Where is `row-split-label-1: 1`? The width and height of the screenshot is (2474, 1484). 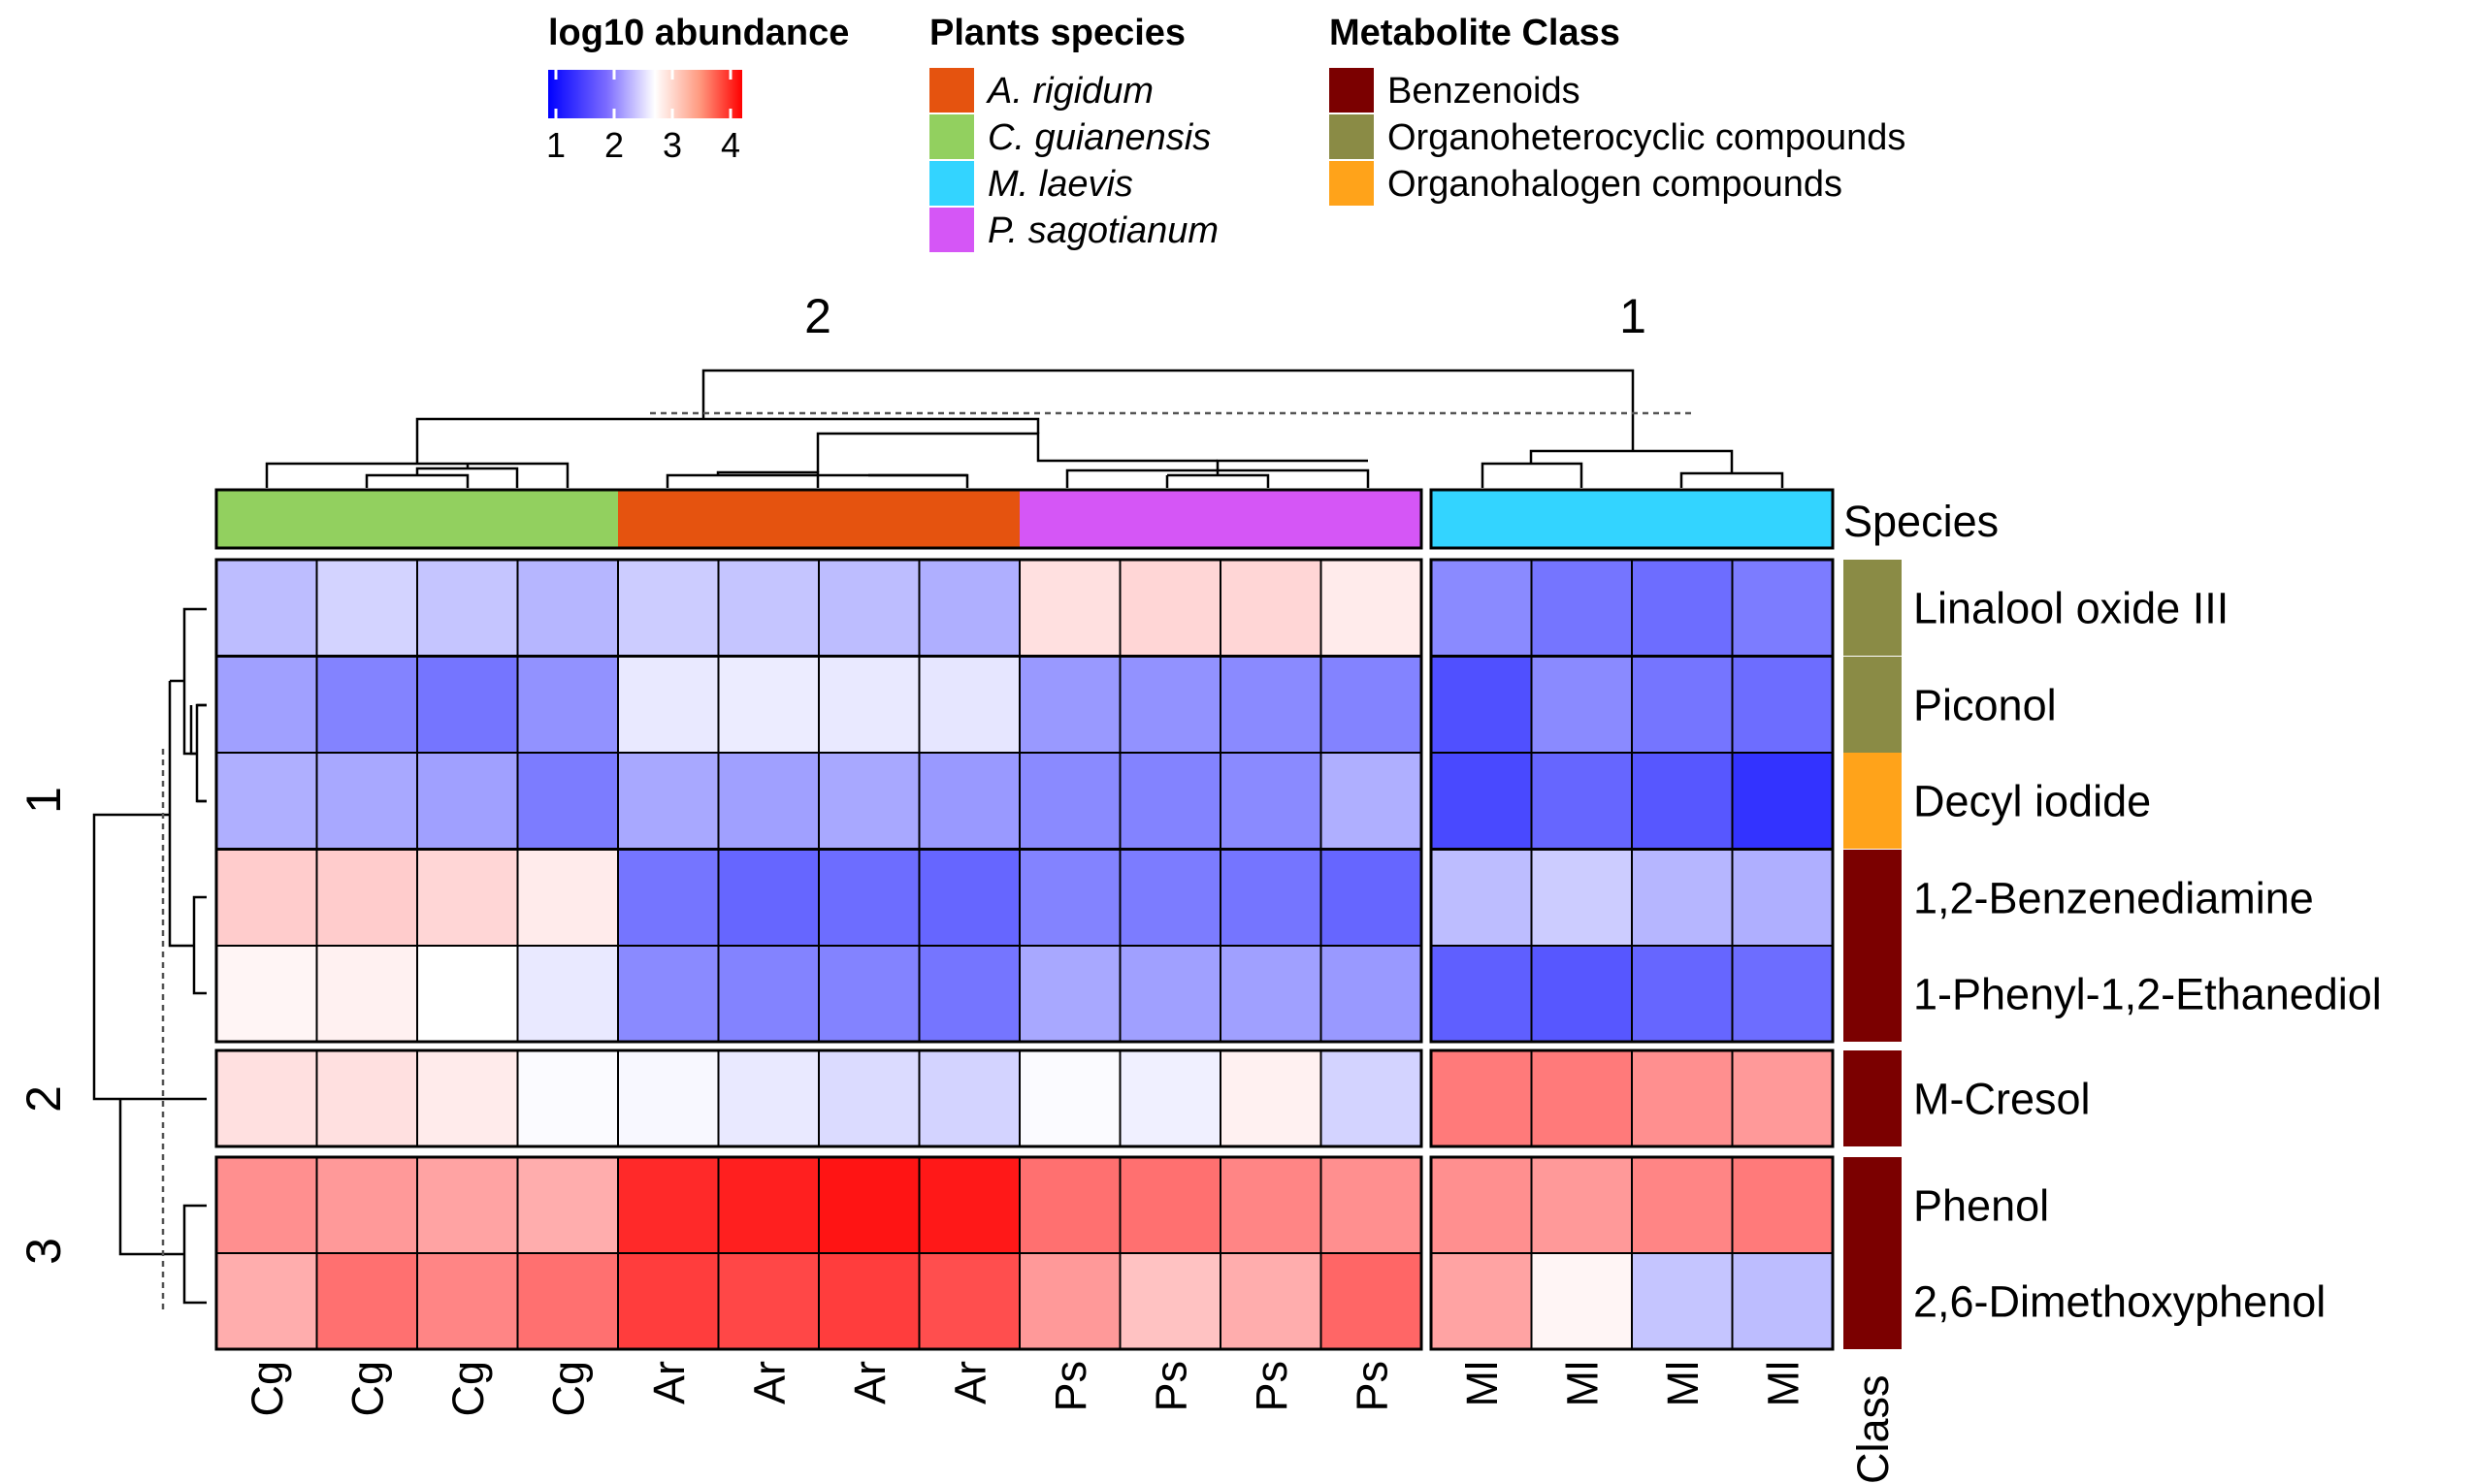 row-split-label-1: 1 is located at coordinates (43, 800).